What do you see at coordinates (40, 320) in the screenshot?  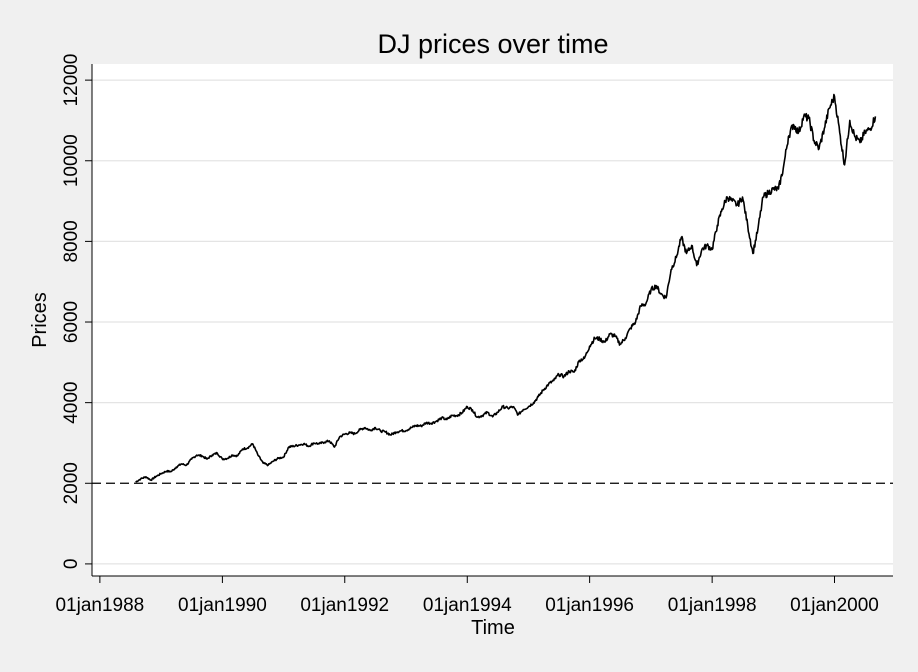 I see `y-axis-label: Prices` at bounding box center [40, 320].